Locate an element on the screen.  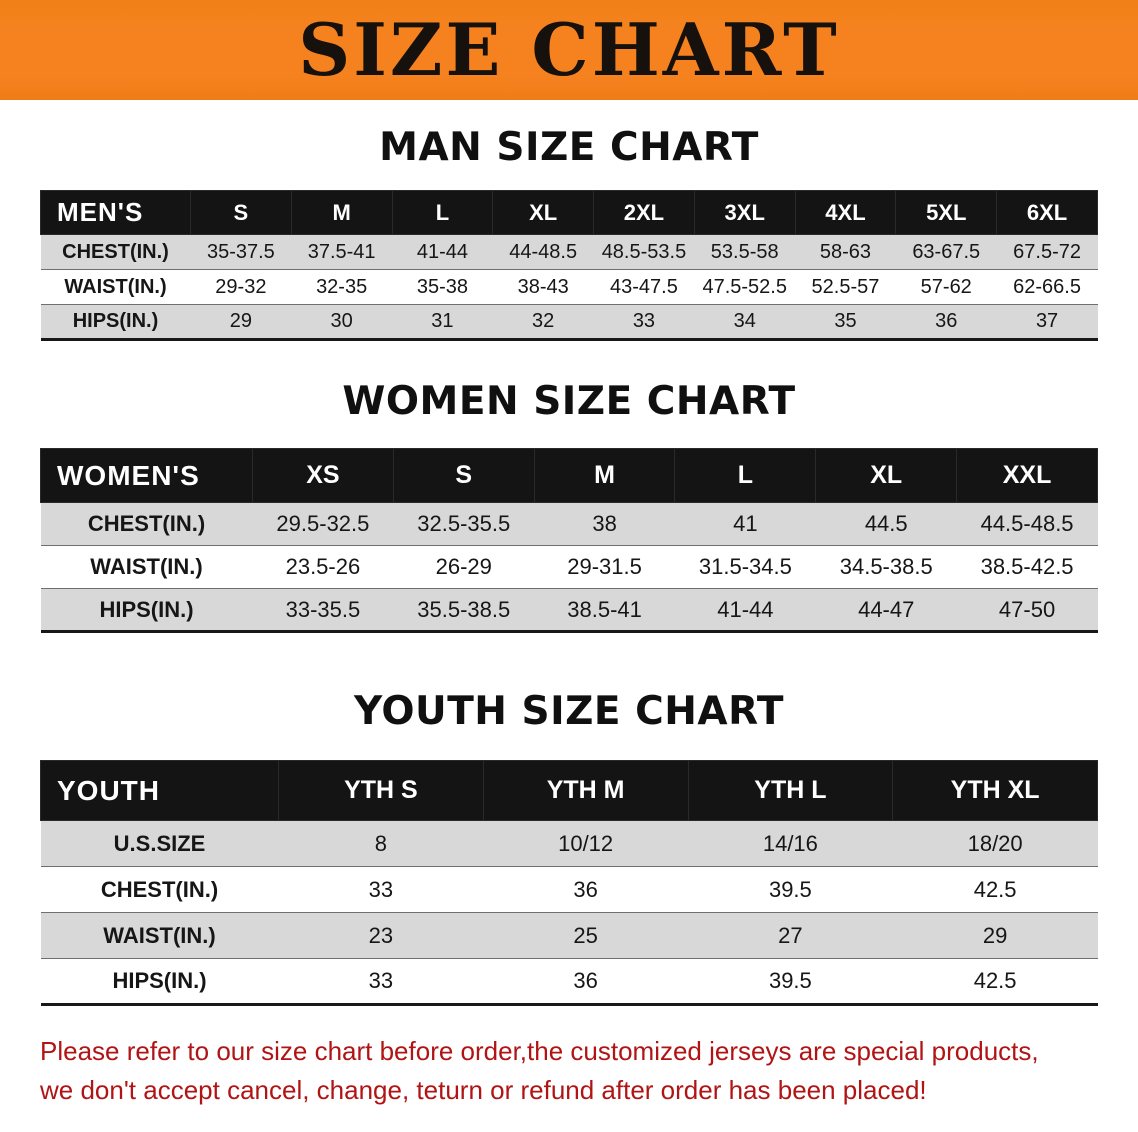
women-section-title: WOMEN SIZE CHART is located at coordinates (569, 401).